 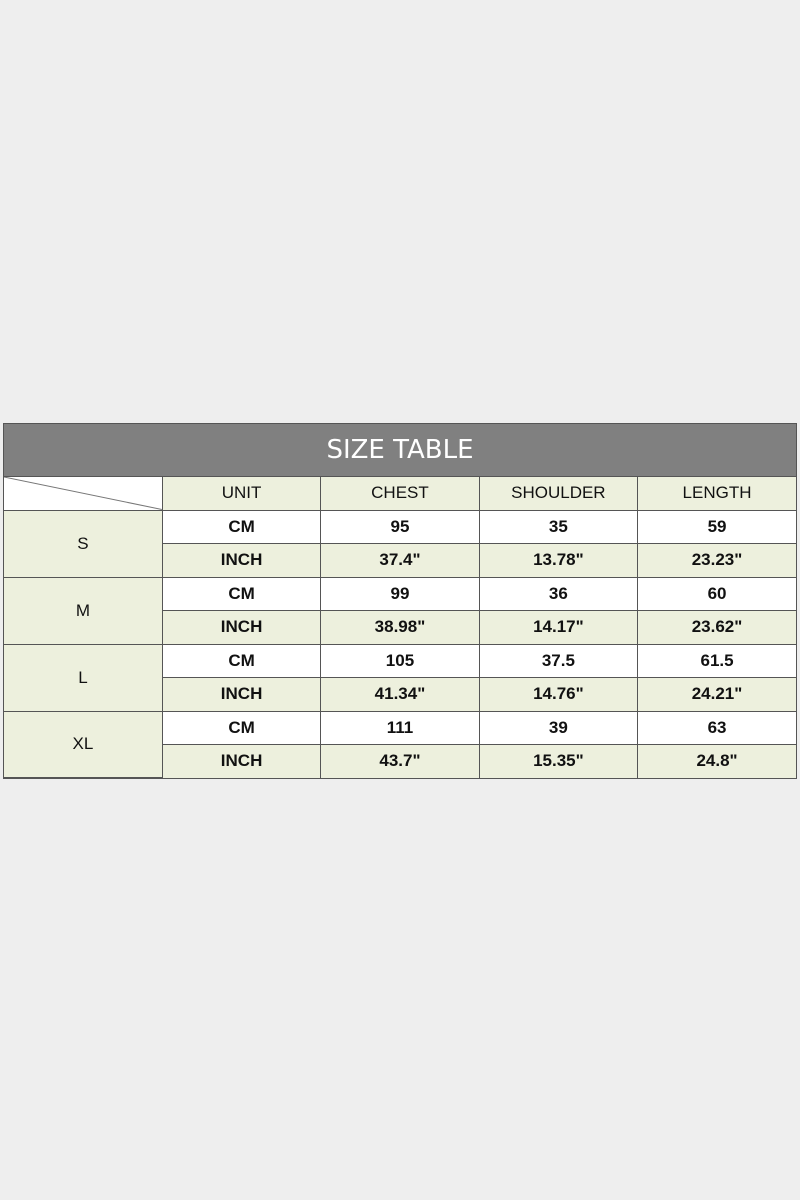 I want to click on header-chest: CHEST, so click(x=400, y=494).